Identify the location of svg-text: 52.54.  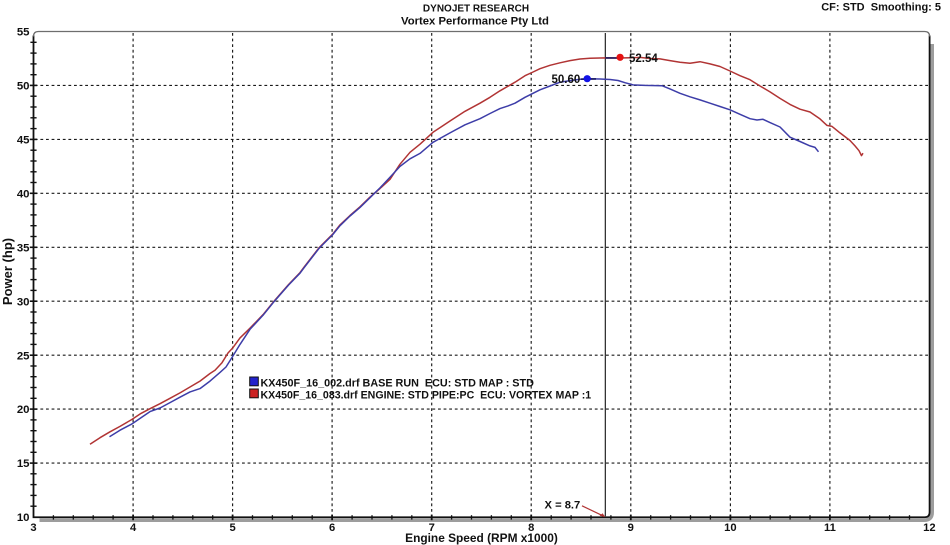
(643, 59).